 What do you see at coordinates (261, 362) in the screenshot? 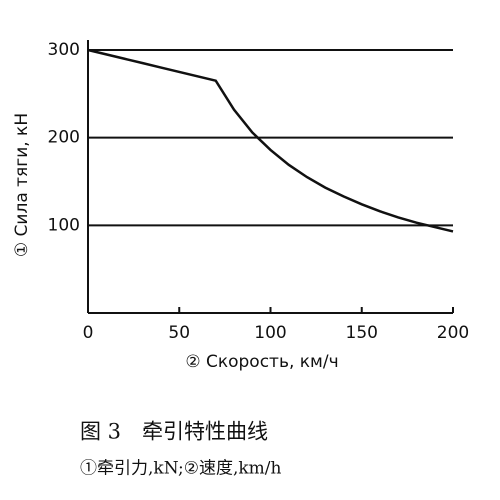
I see `x-axis-label: ② Скорость, км/ч` at bounding box center [261, 362].